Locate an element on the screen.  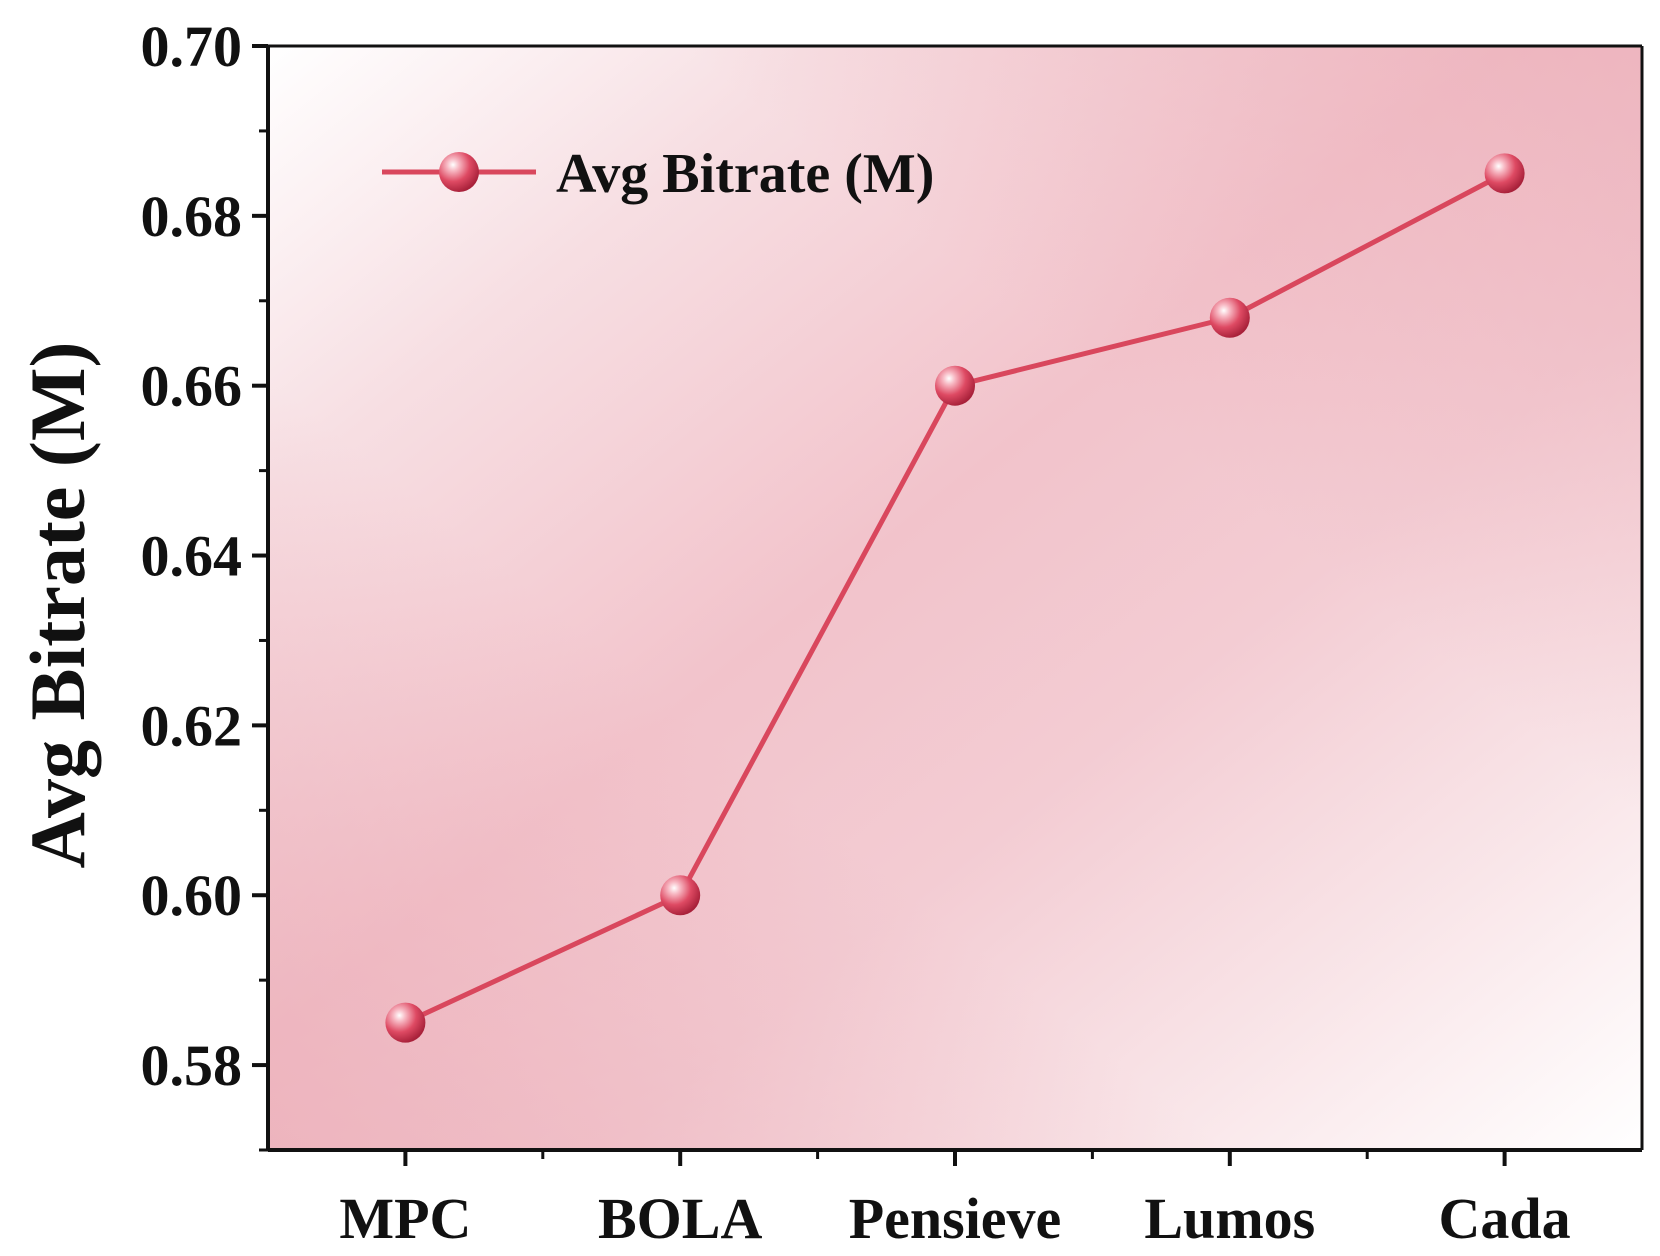
y-axis-title: Avg Bitrate (M) is located at coordinates (57, 605).